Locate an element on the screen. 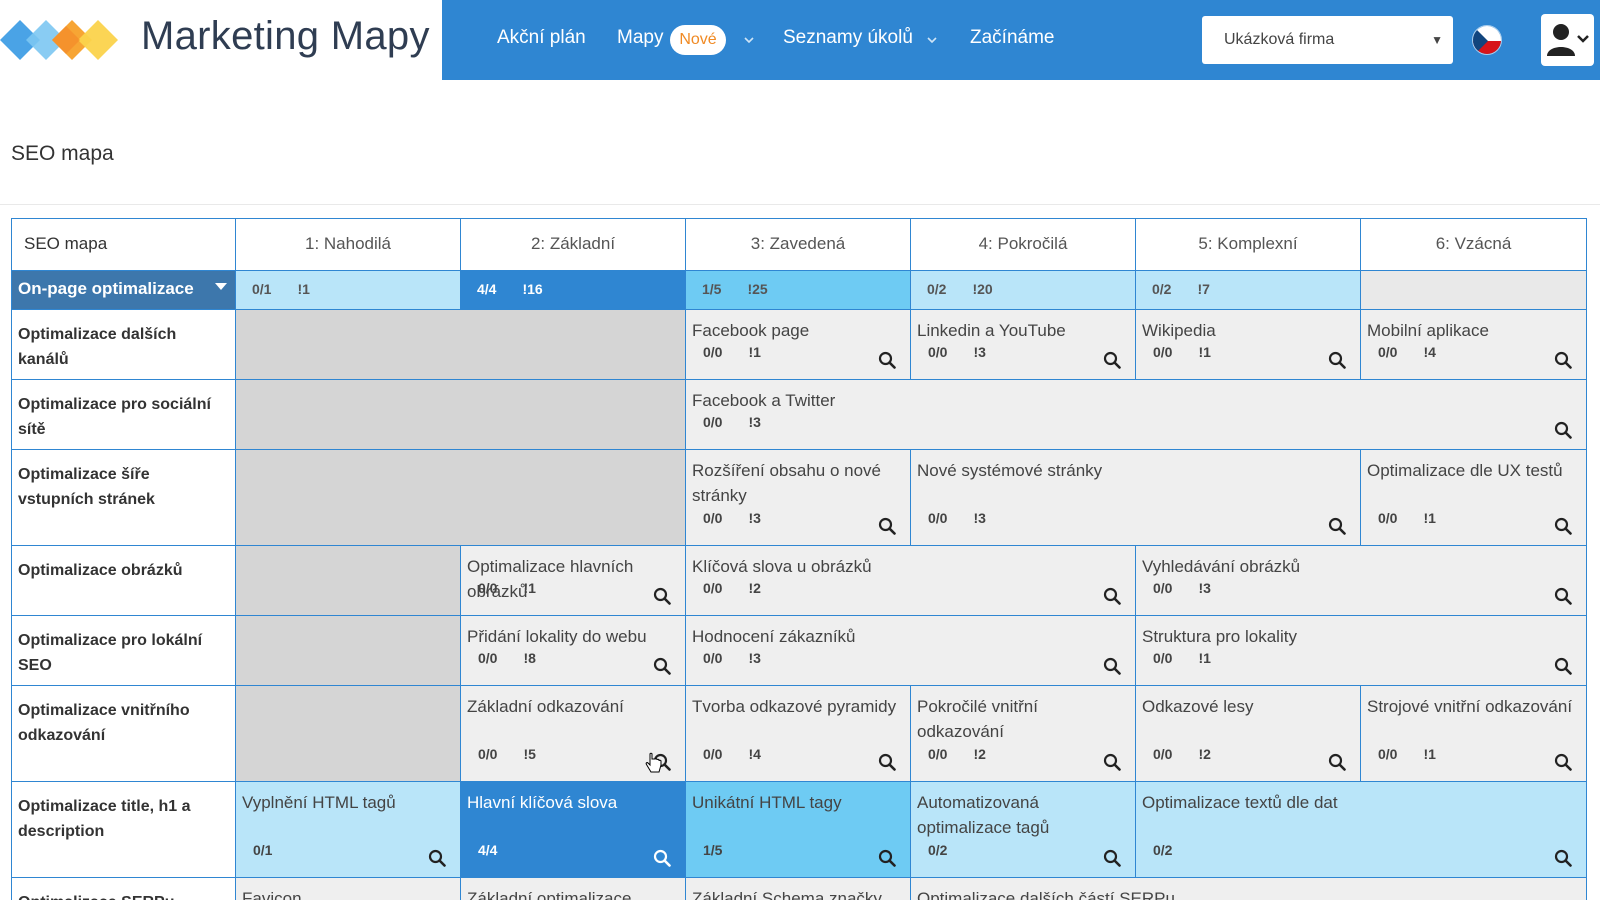 The height and width of the screenshot is (900, 1600). brand-logo-icon is located at coordinates (59, 40).